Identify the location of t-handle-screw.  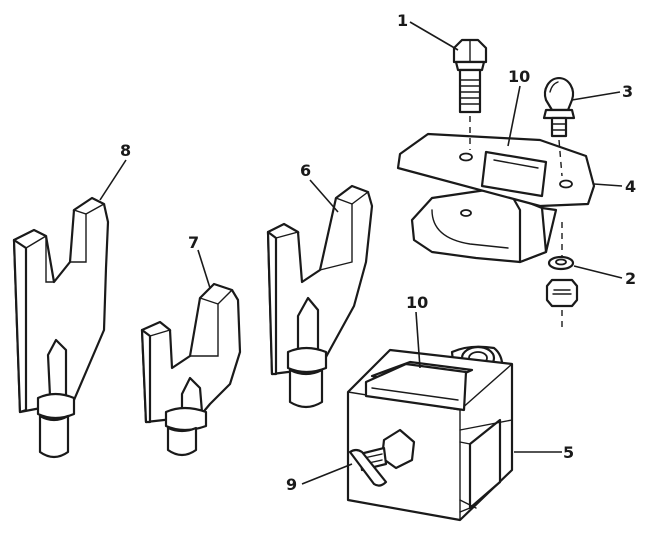
(382, 457).